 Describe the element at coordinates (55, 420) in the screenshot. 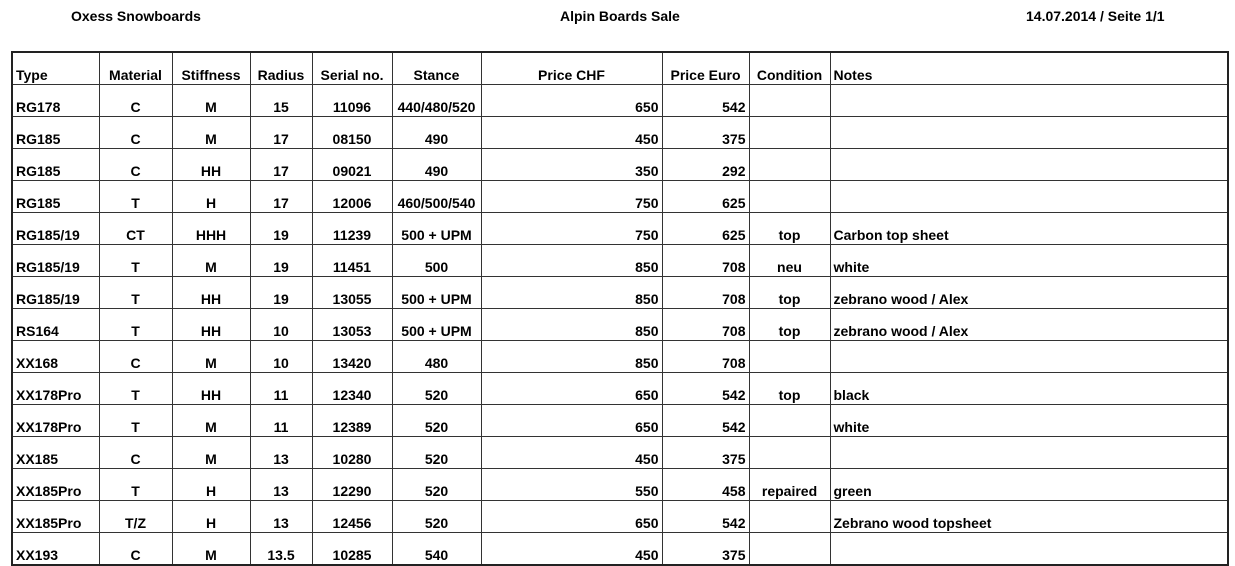

I see `cell-type: XX178Pro` at that location.